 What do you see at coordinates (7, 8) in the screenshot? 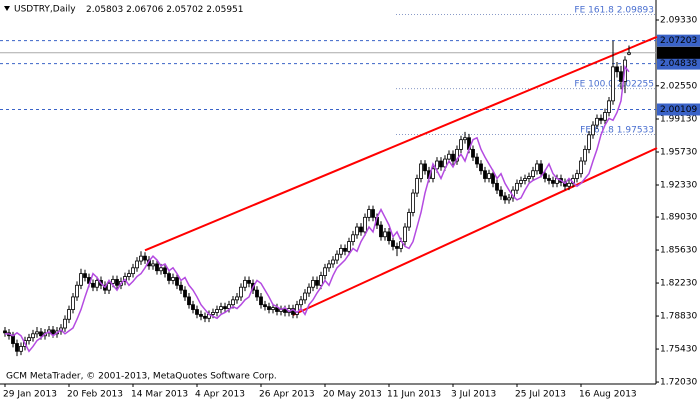
I see `symbol-icon` at bounding box center [7, 8].